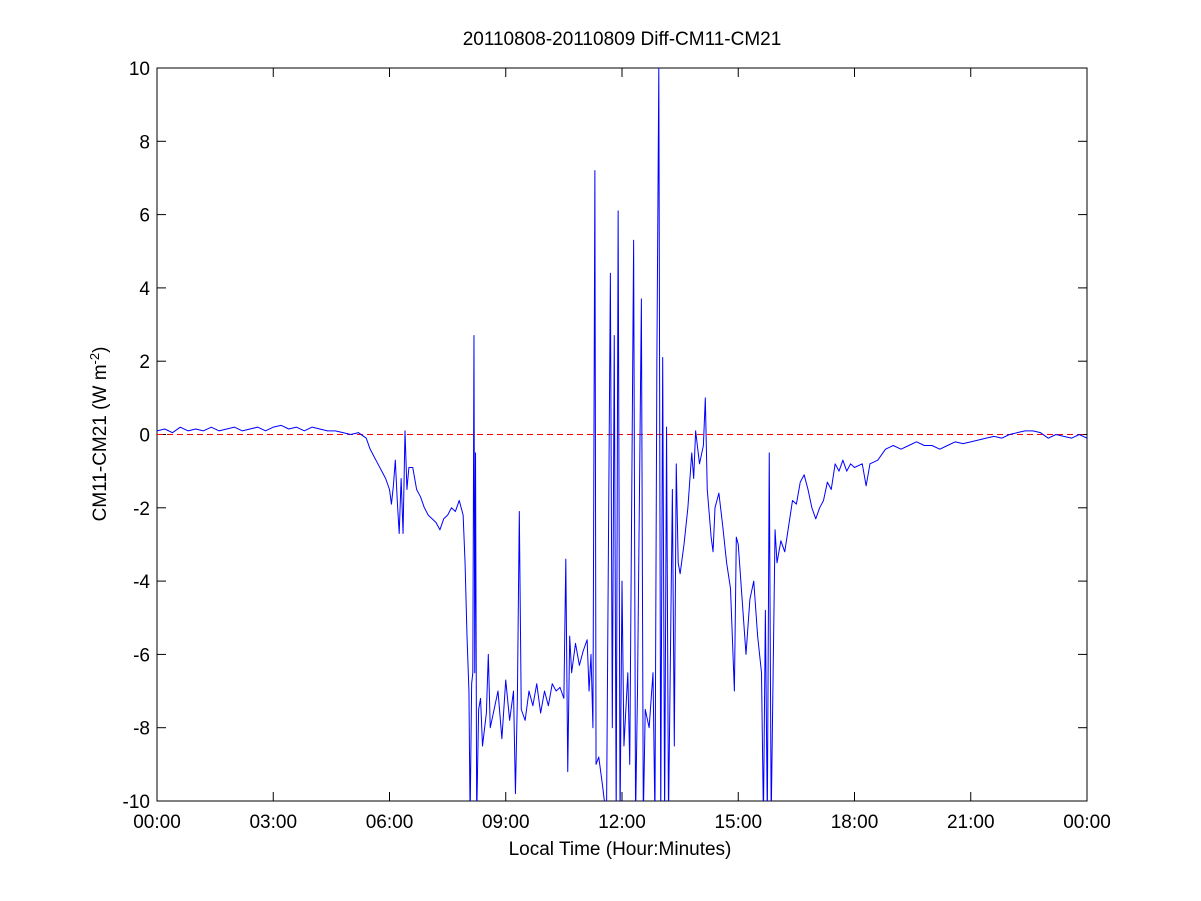  I want to click on y-axis-label-superscript: -2, so click(94, 359).